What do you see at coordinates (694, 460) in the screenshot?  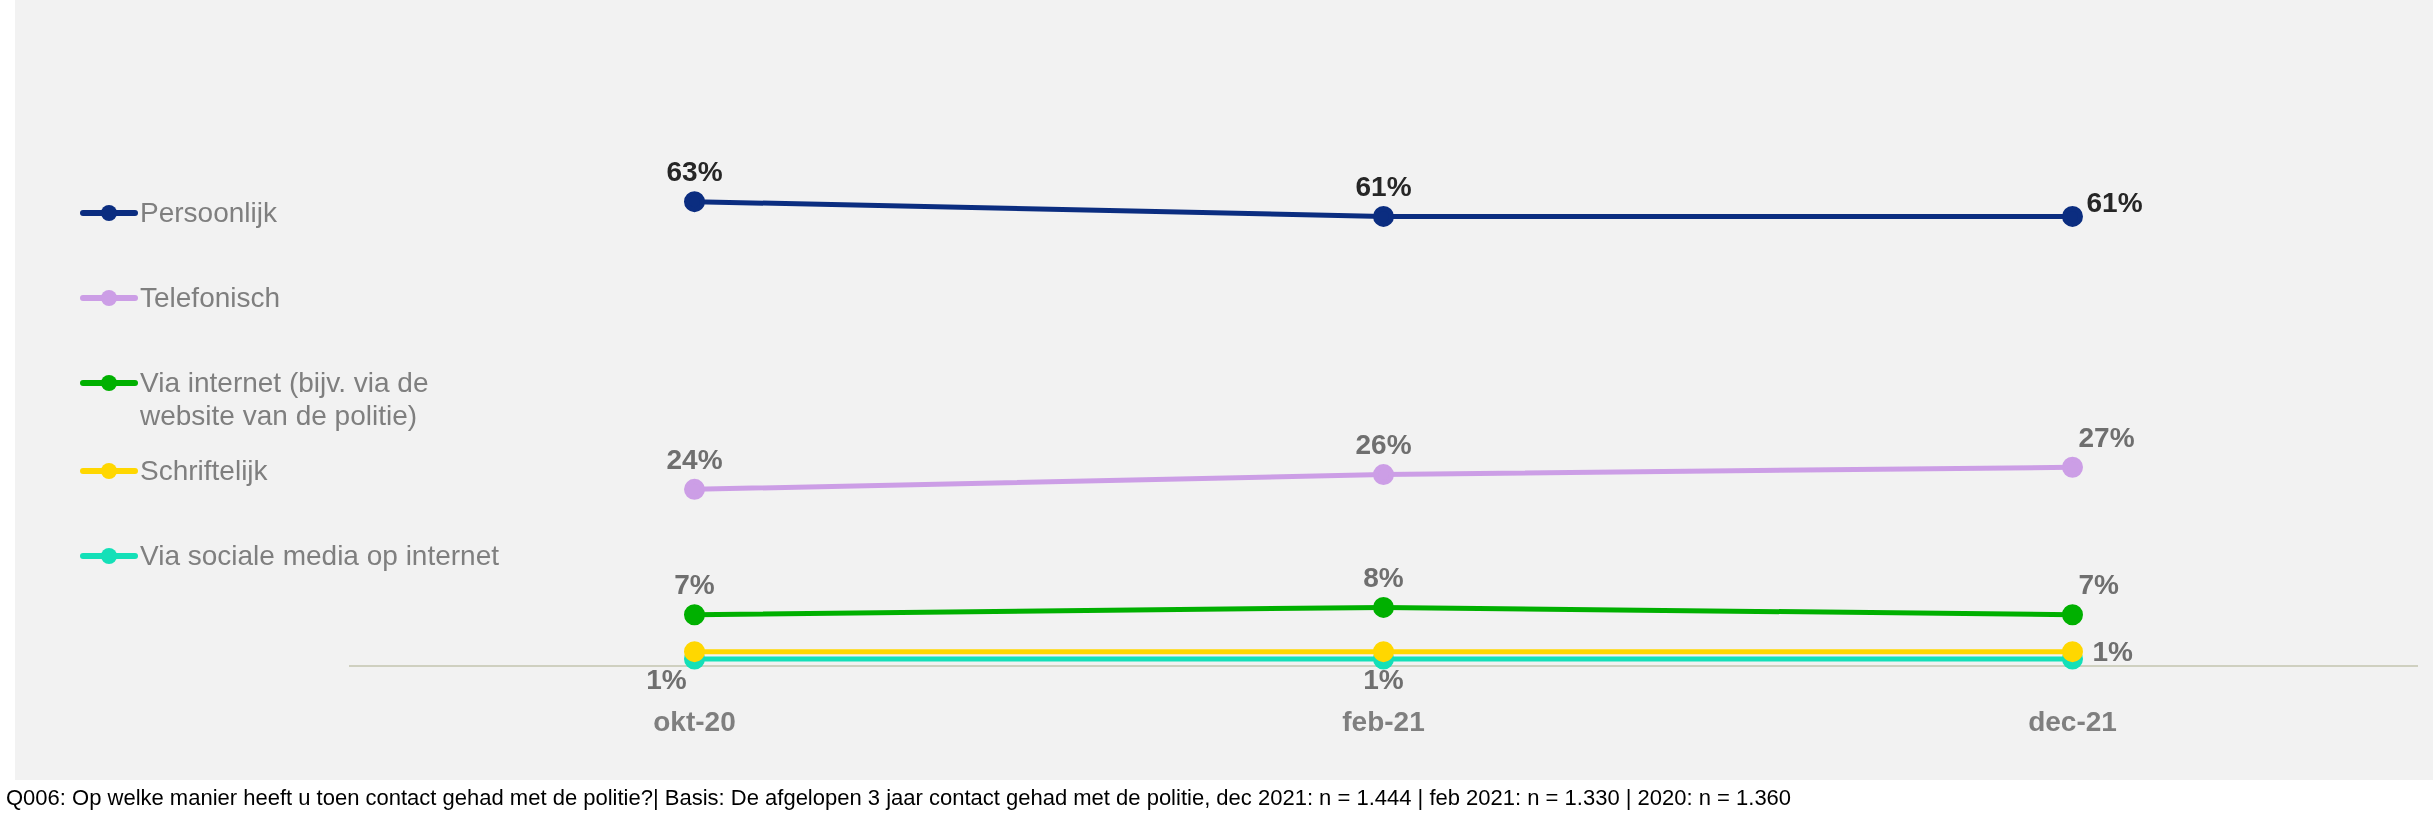 I see `data-label: 24%` at bounding box center [694, 460].